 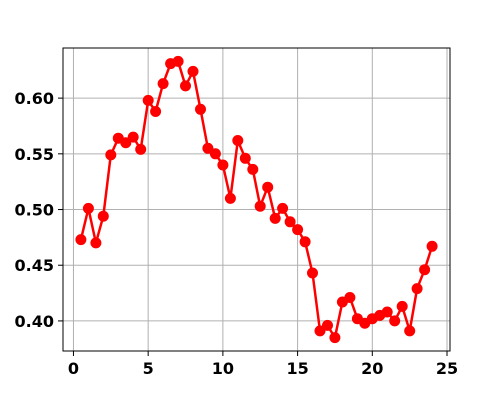 I want to click on x-tick-label: 25, so click(x=447, y=368).